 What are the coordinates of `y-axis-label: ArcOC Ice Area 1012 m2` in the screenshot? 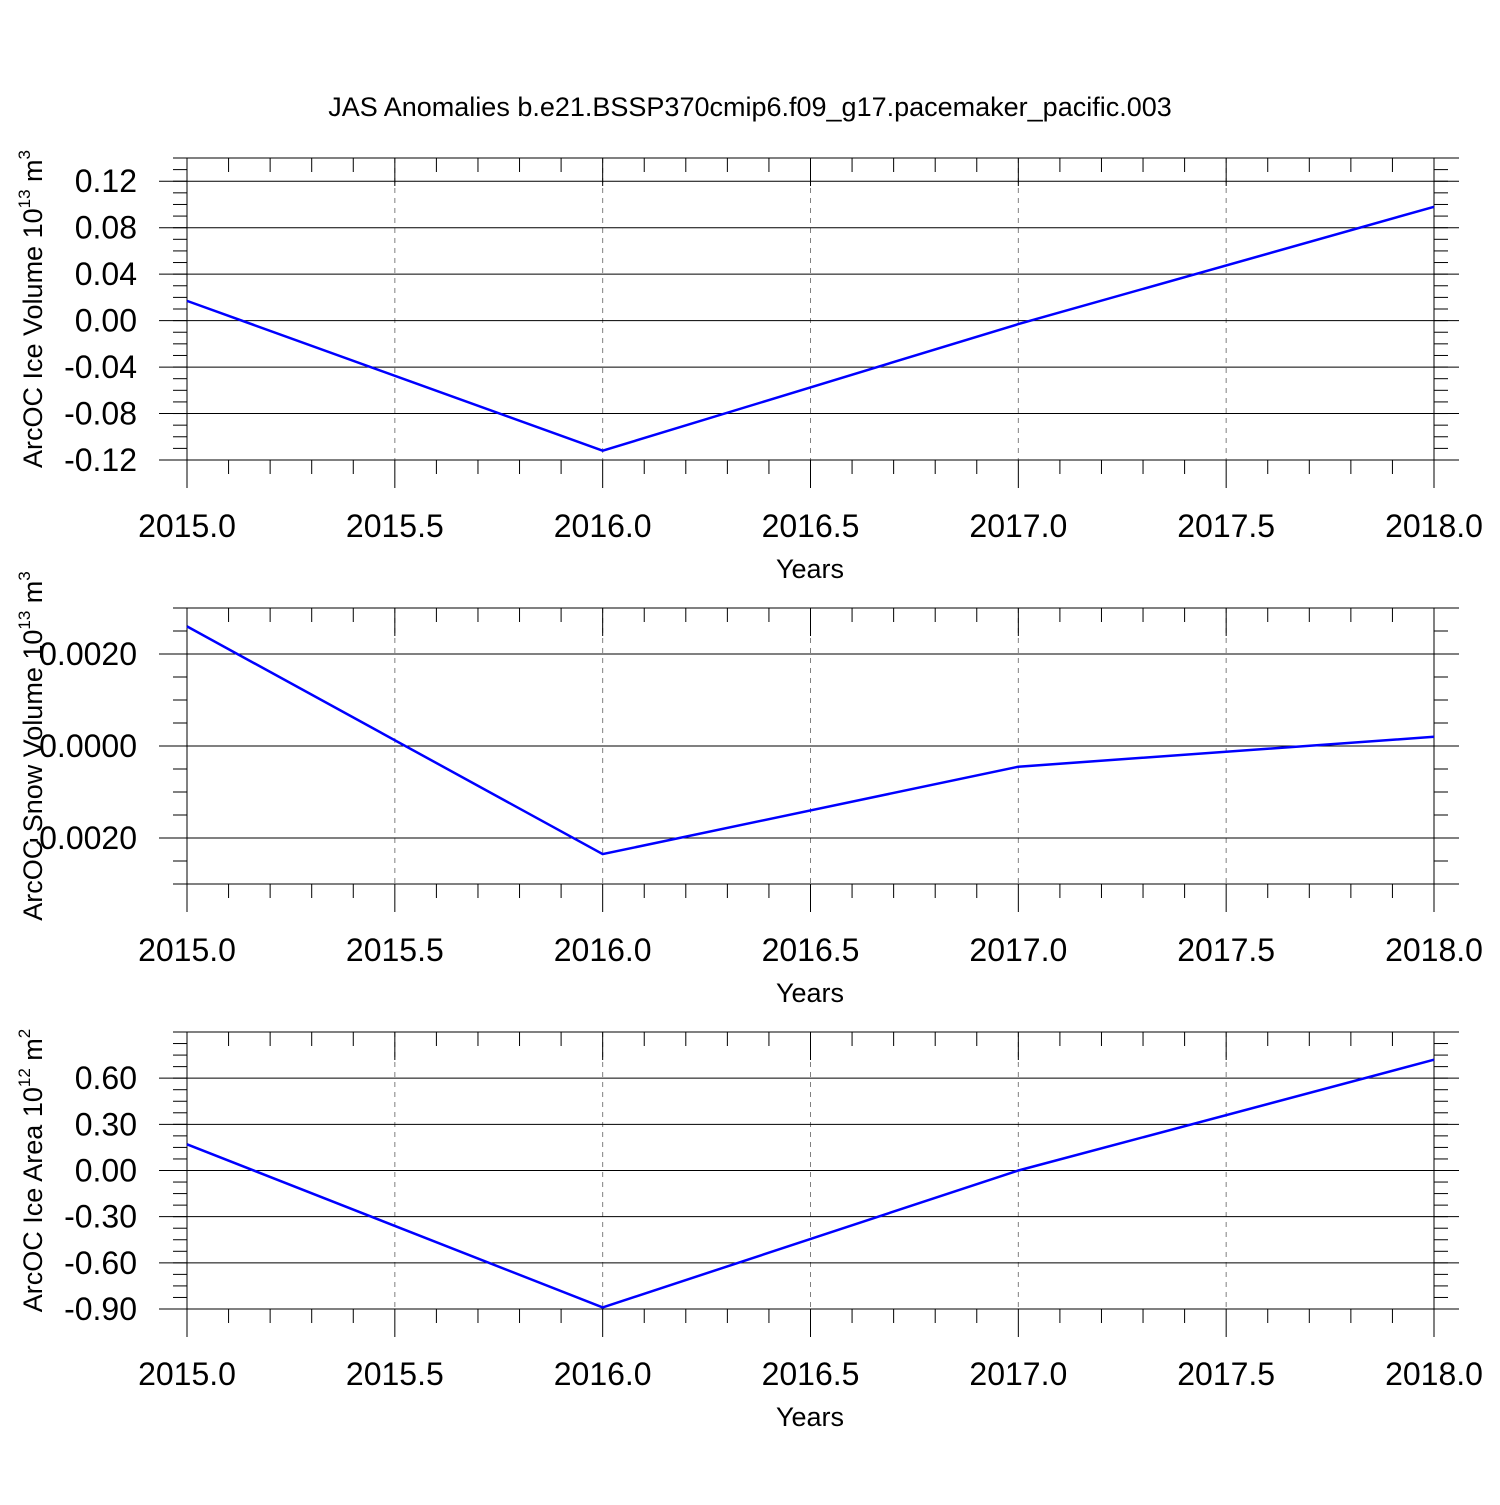 It's located at (31, 1171).